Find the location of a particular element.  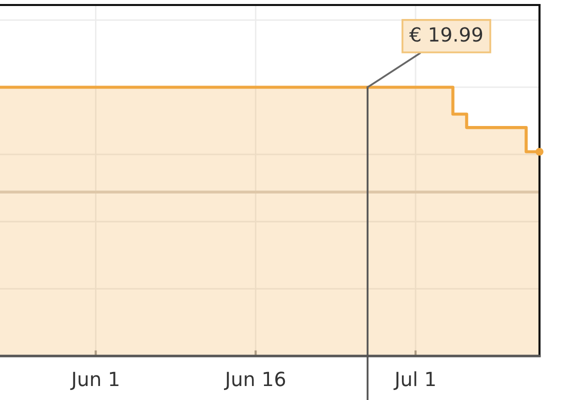

annotation: € 19.99 is located at coordinates (445, 34).